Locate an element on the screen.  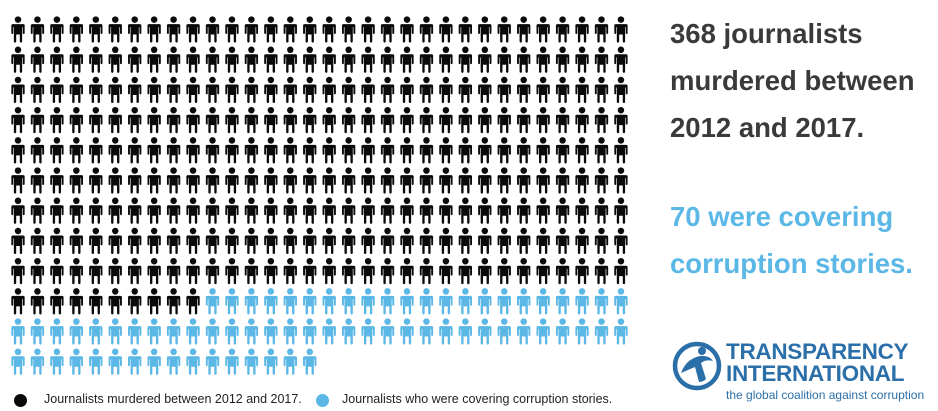
headline-corruption-line: 70 were covering is located at coordinates (782, 216).